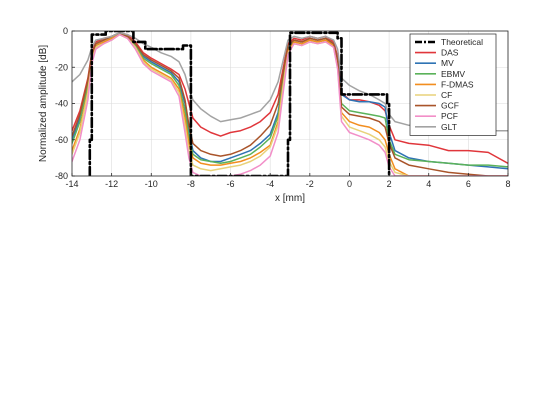 The height and width of the screenshot is (420, 560). Describe the element at coordinates (71, 184) in the screenshot. I see `x-tick-label: -14` at that location.